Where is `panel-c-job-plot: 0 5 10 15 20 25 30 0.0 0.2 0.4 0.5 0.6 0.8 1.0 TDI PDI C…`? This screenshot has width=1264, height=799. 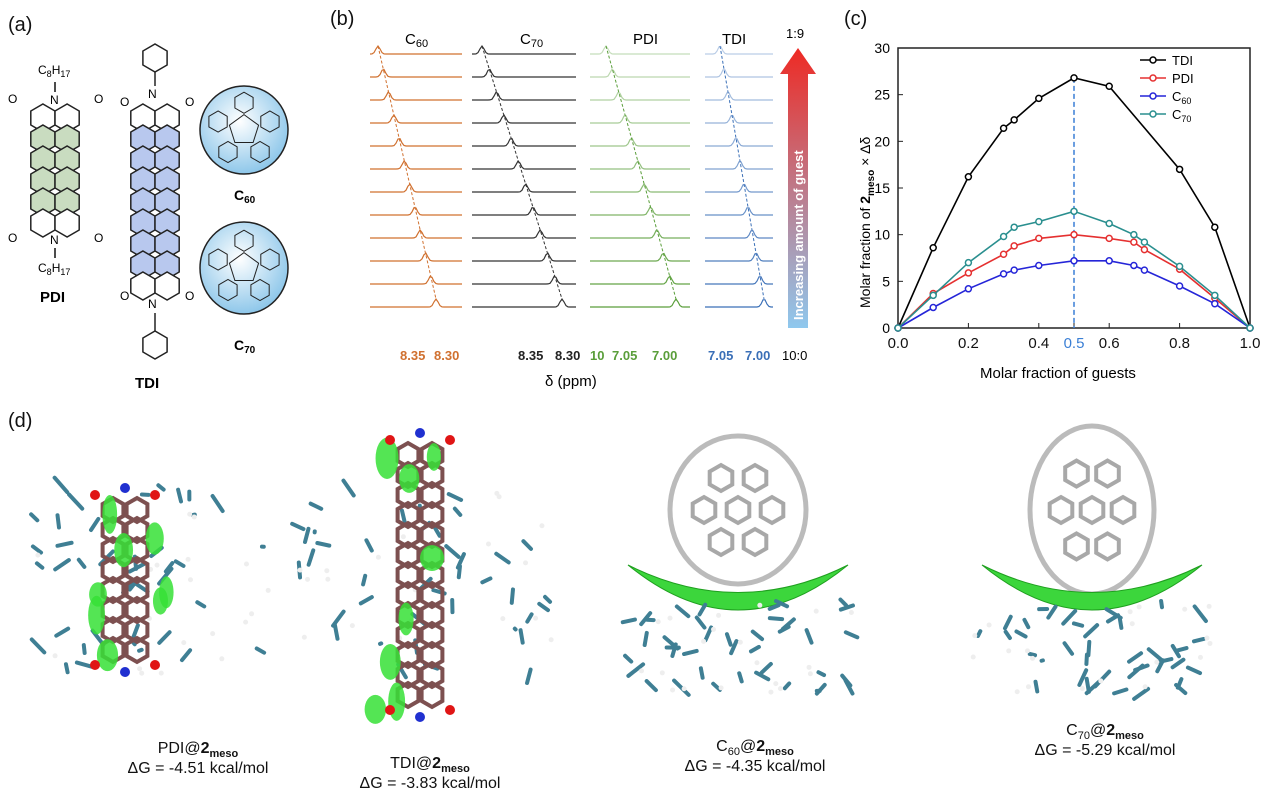 panel-c-job-plot: 0 5 10 15 20 25 30 0.0 0.2 0.4 0.5 0.6 0.8 1.0 TDI PDI C… is located at coordinates (1058, 211).